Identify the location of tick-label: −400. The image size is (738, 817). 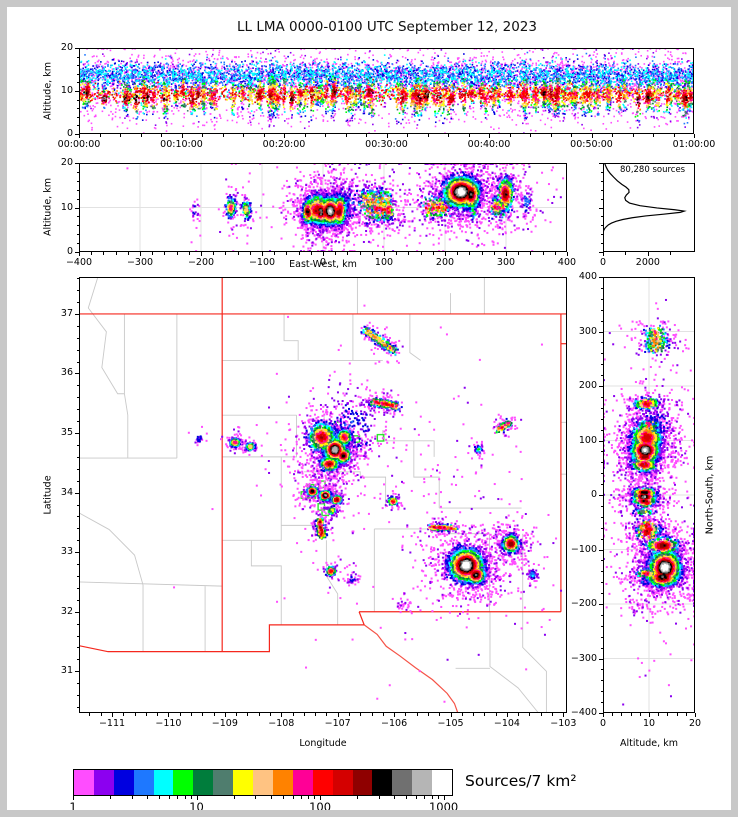
(79, 262).